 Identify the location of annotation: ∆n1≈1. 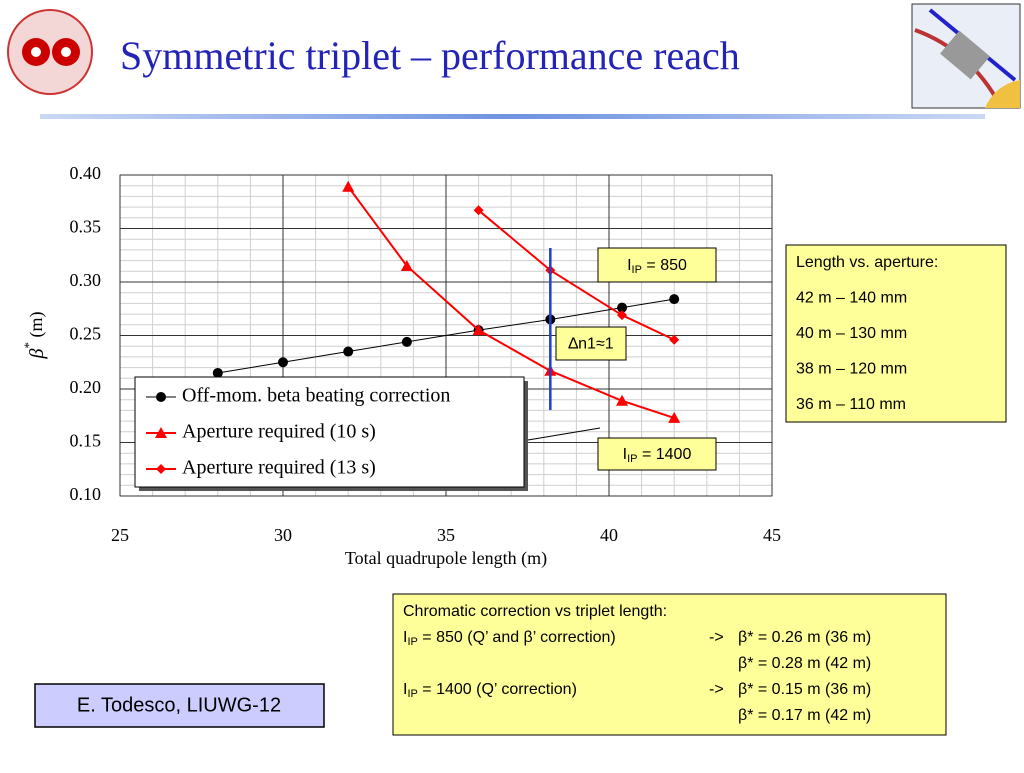
(590, 344).